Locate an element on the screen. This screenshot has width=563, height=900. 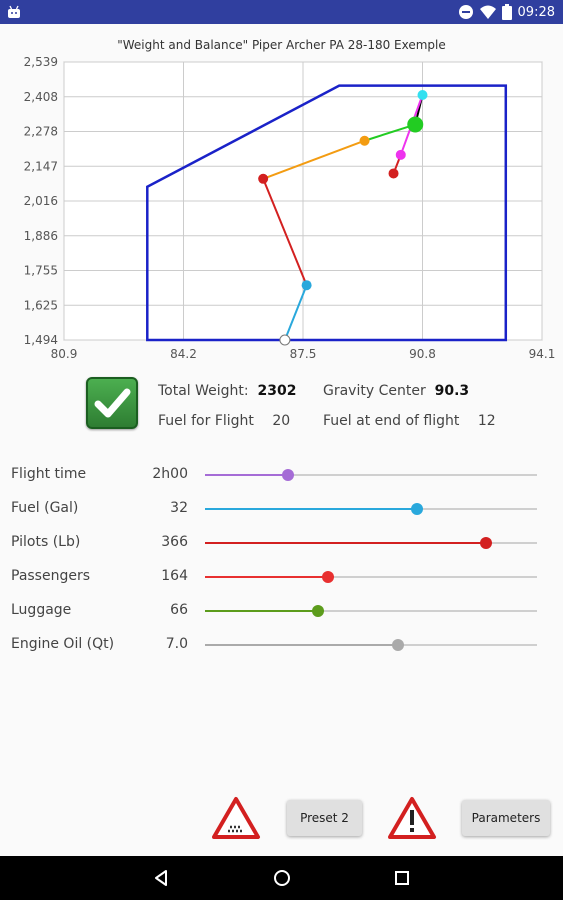
gravity-center-value: 90.3 is located at coordinates (452, 391).